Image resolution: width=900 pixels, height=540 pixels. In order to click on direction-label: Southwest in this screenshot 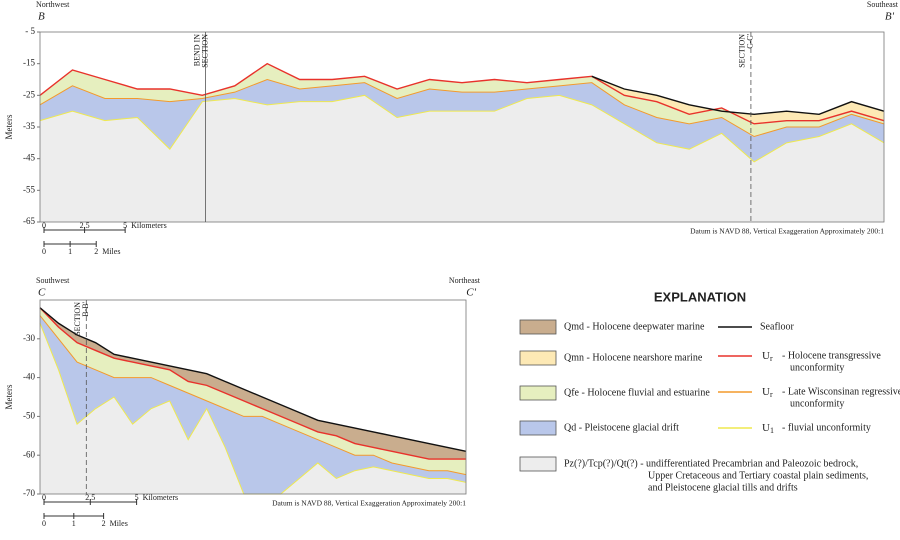, I will do `click(53, 280)`.